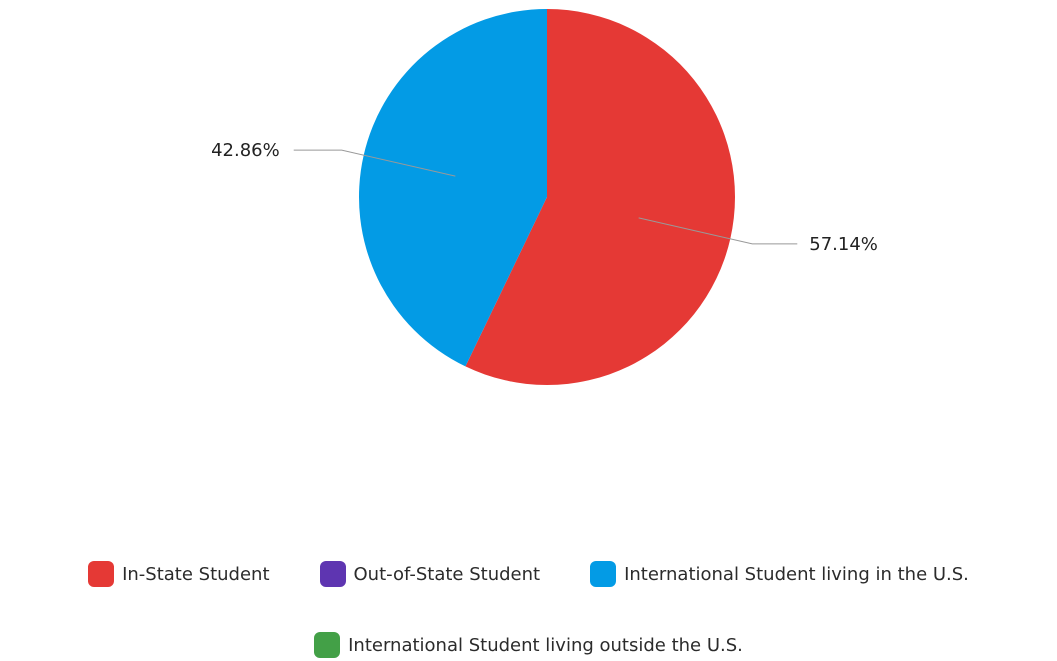 This screenshot has height=661, width=1057. I want to click on data-label-2: 42.86%, so click(245, 150).